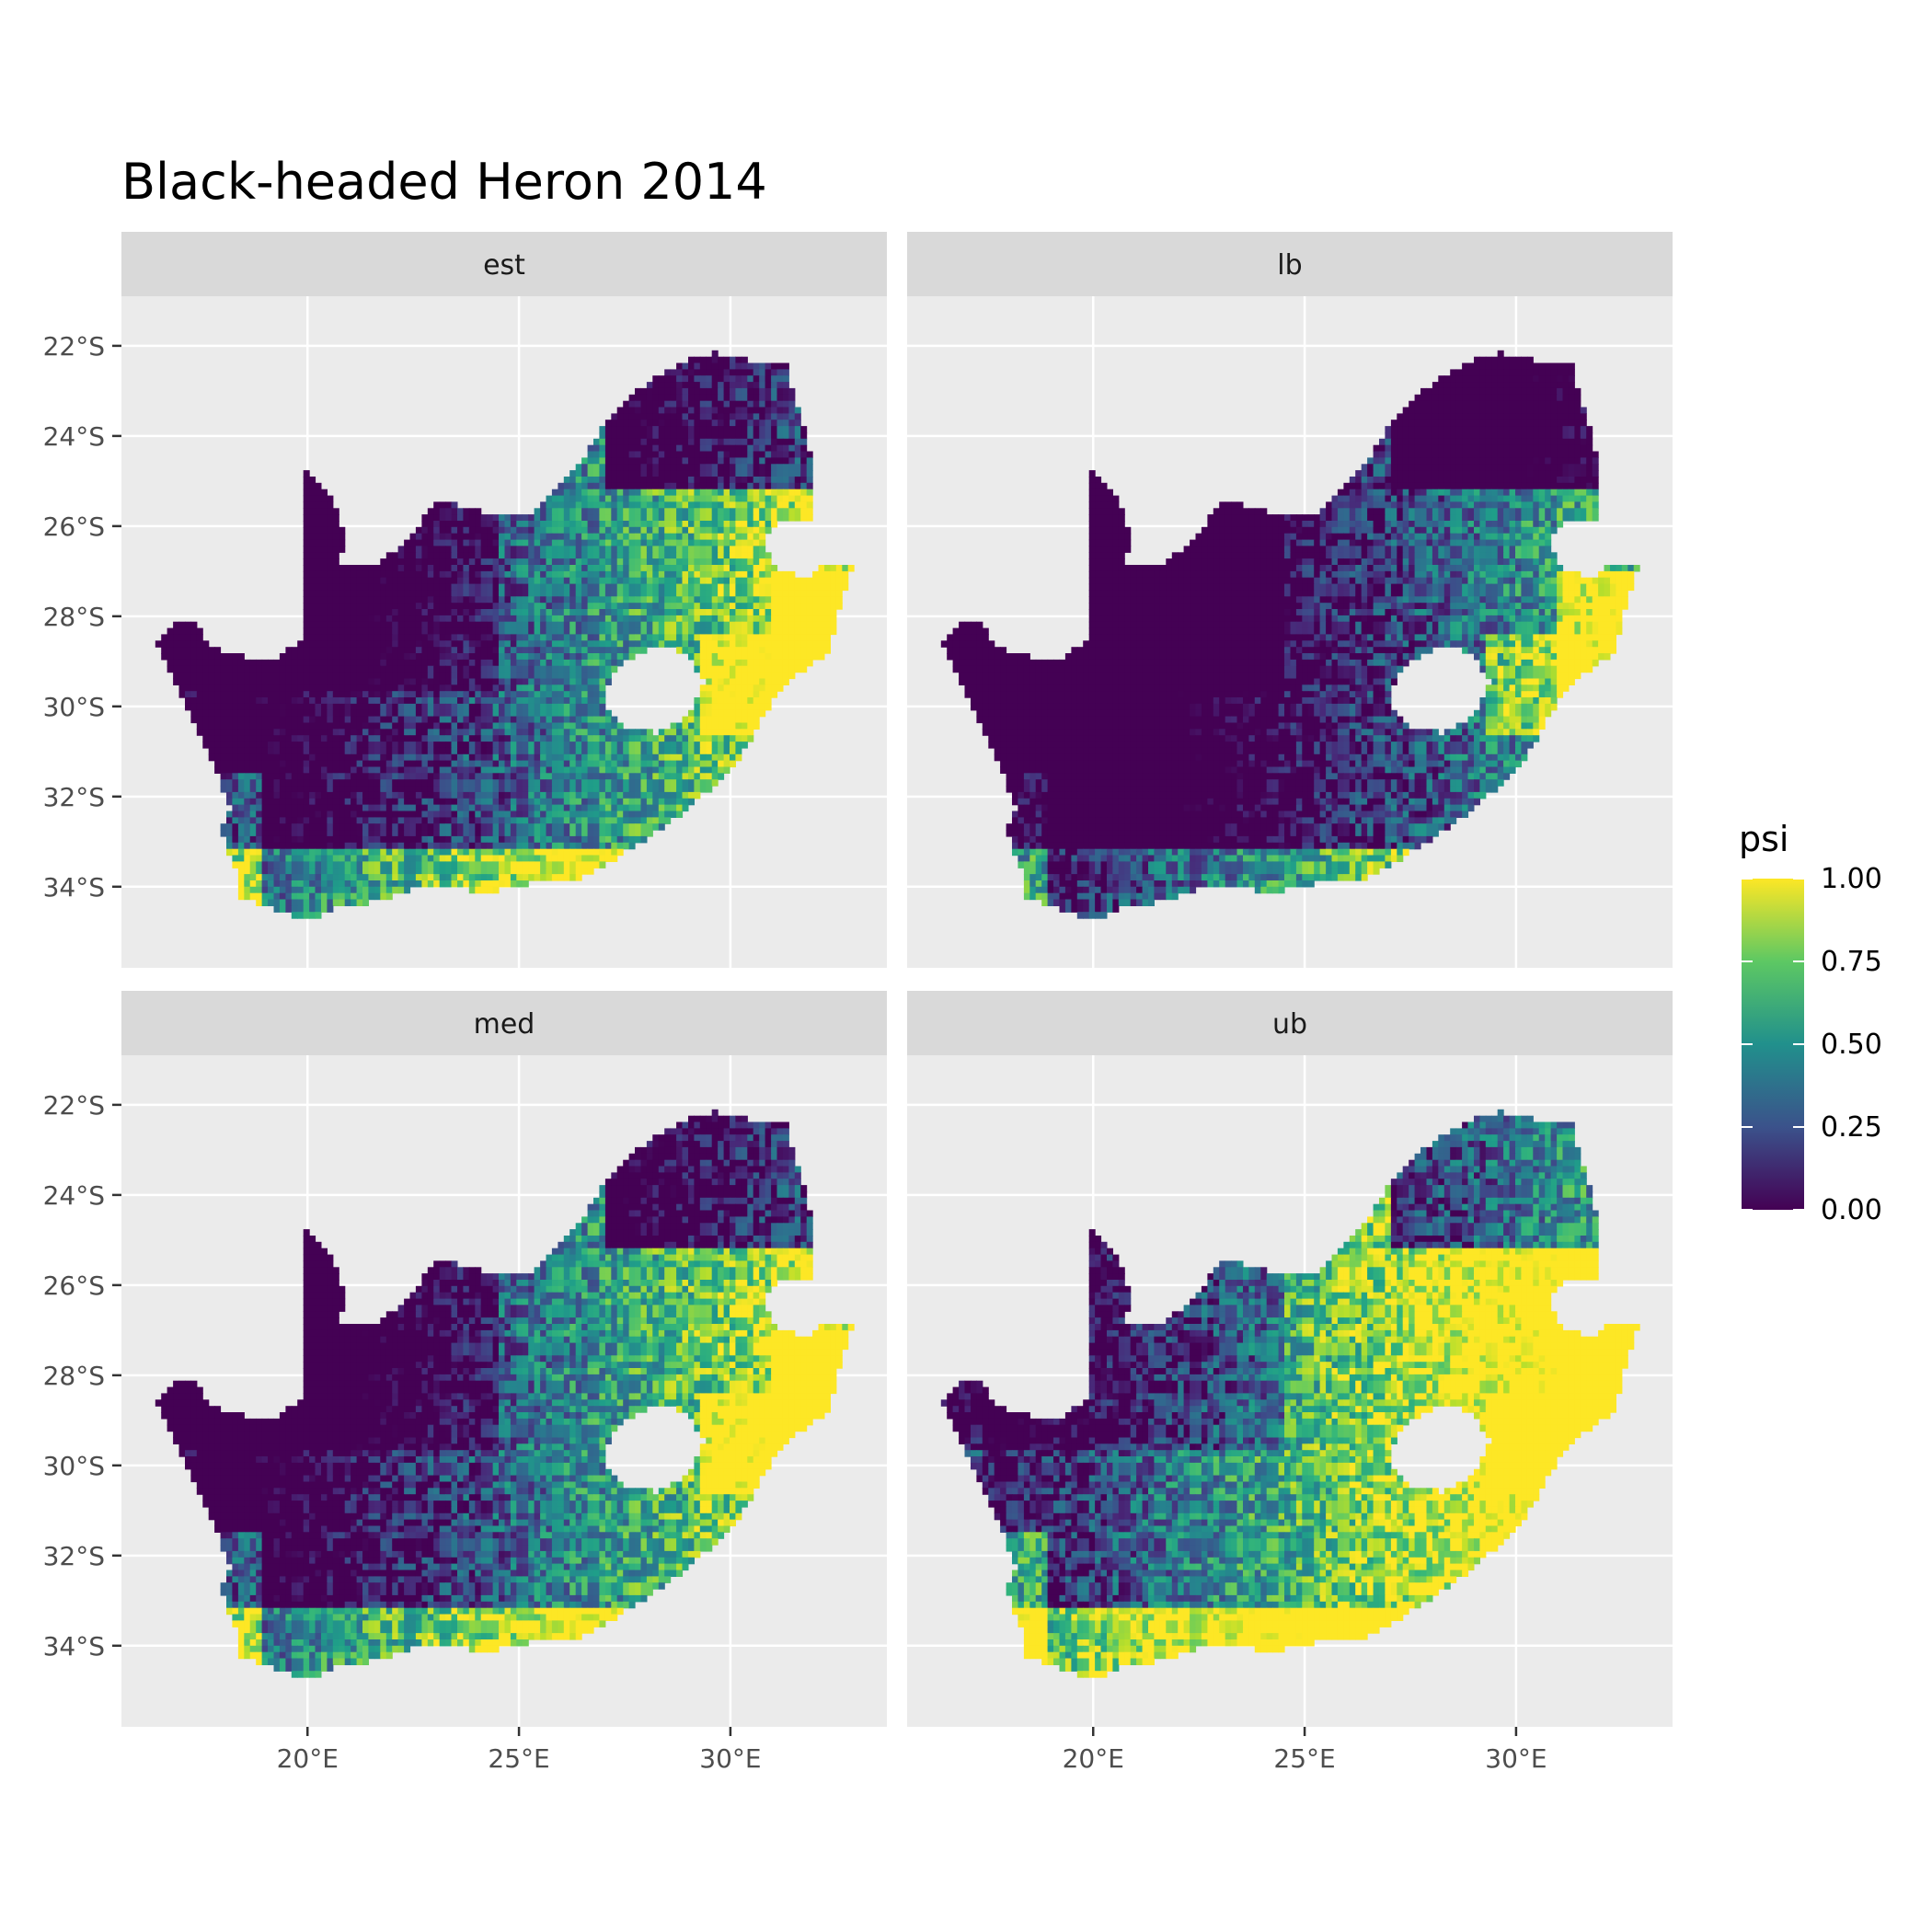  What do you see at coordinates (1289, 265) in the screenshot?
I see `facet-strip-label: lb` at bounding box center [1289, 265].